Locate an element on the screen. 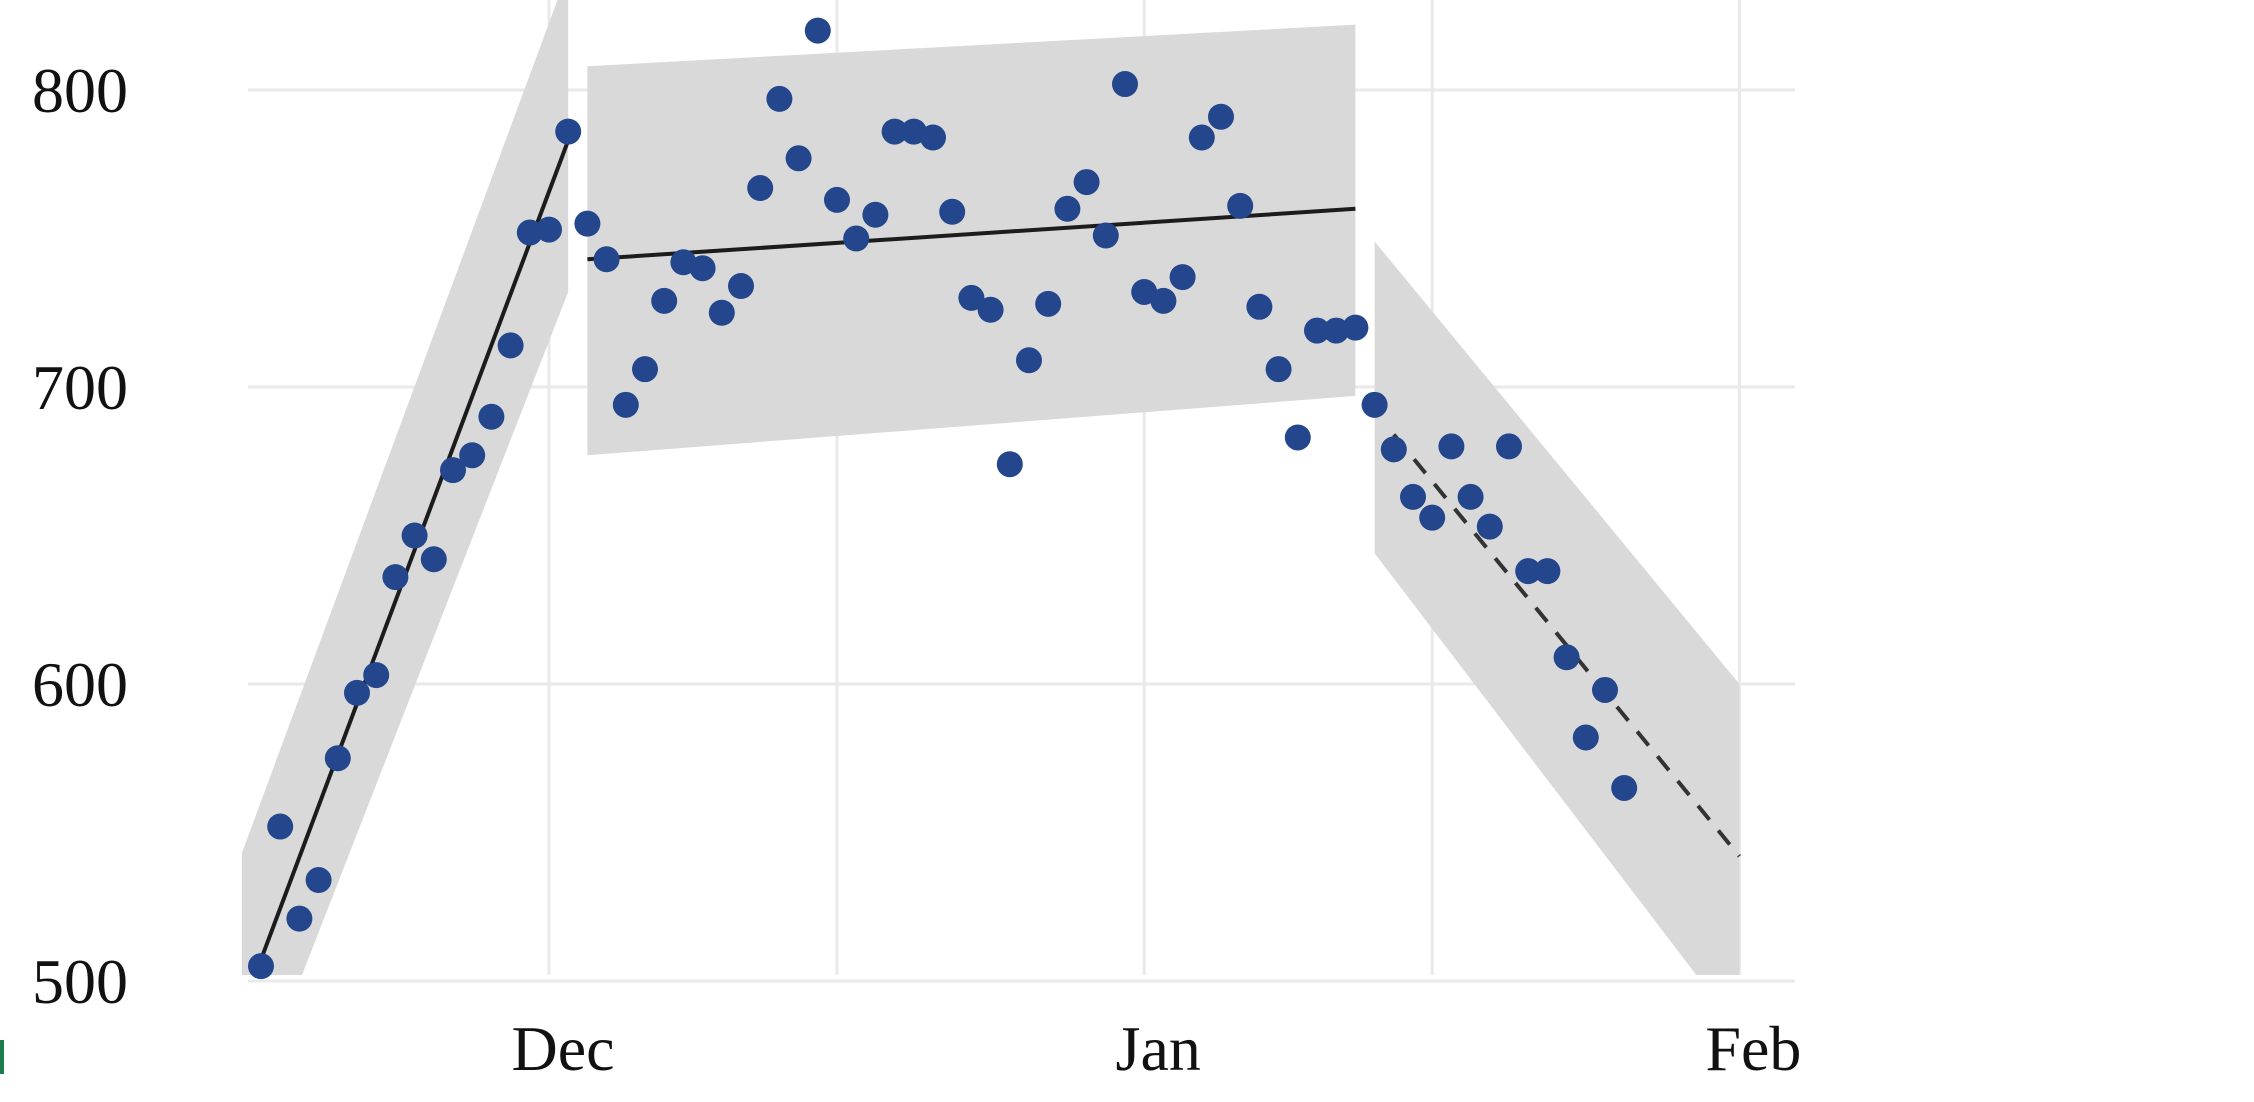 The image size is (2254, 1102). y-tick-label: 700 is located at coordinates (80, 387).